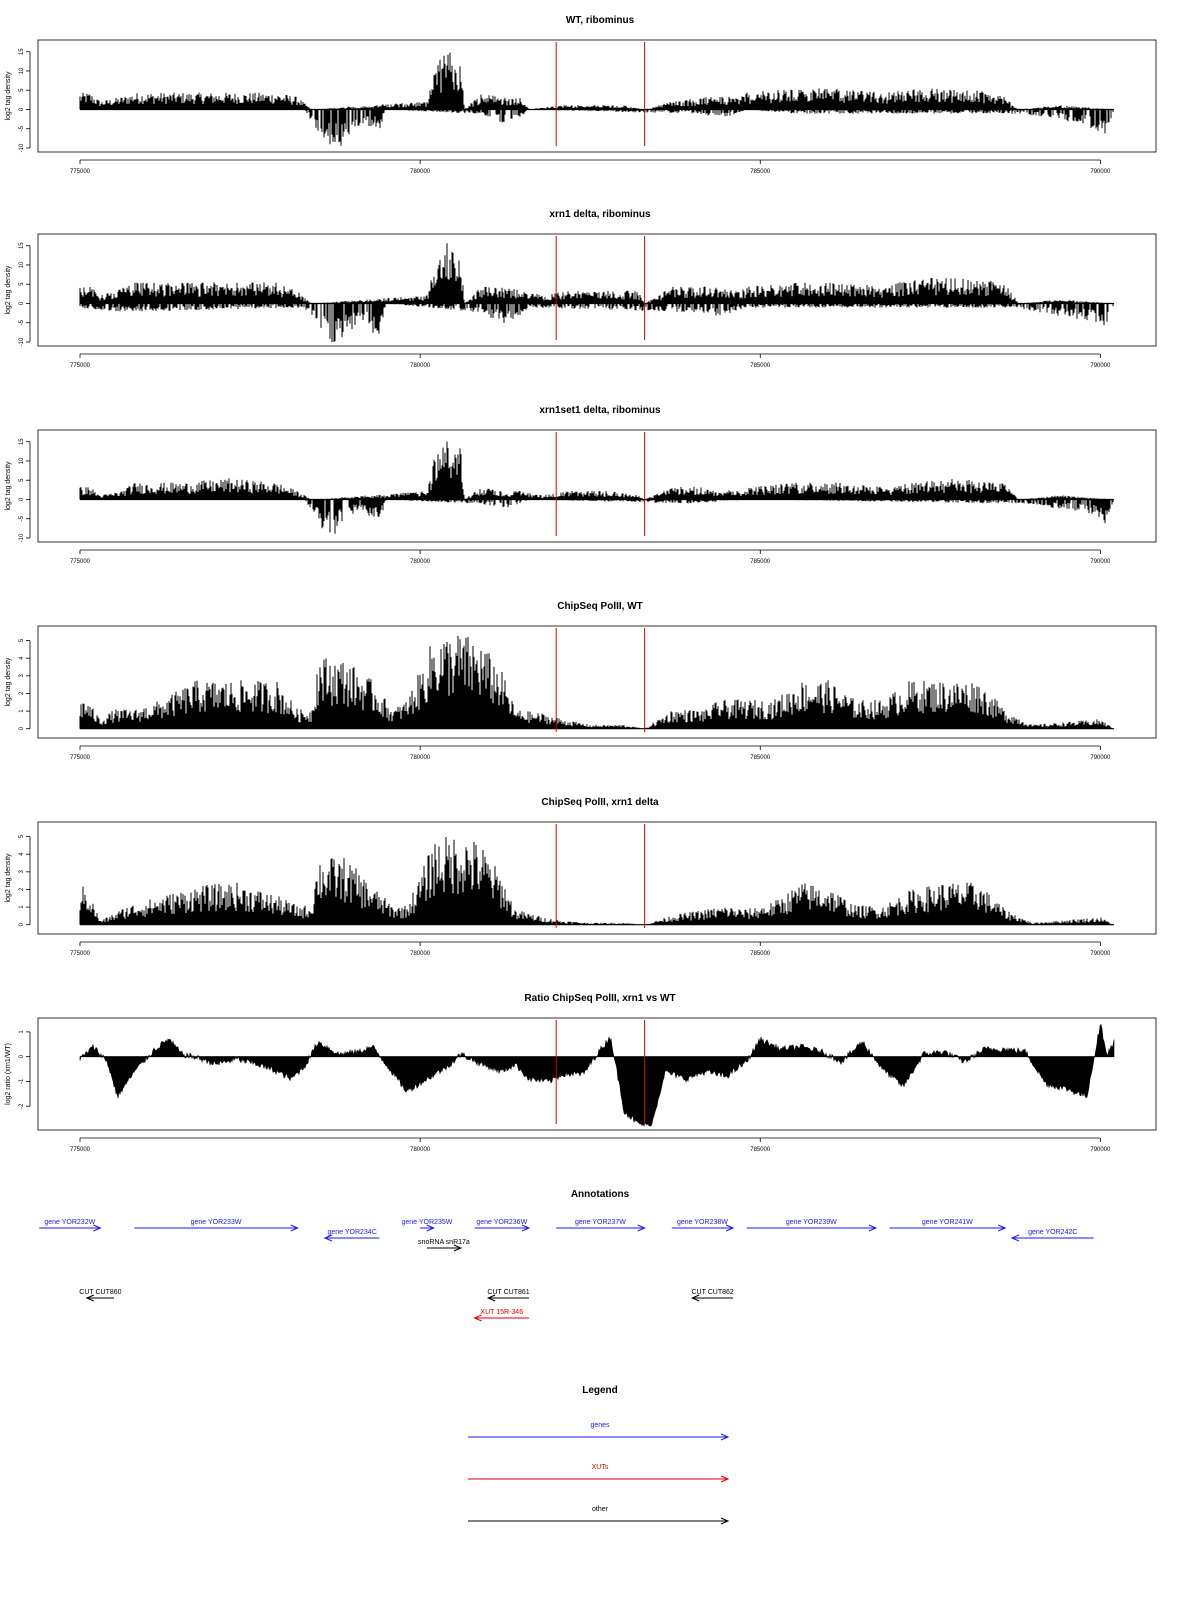  Describe the element at coordinates (596, 322) in the screenshot. I see `minus-strand-bars` at that location.